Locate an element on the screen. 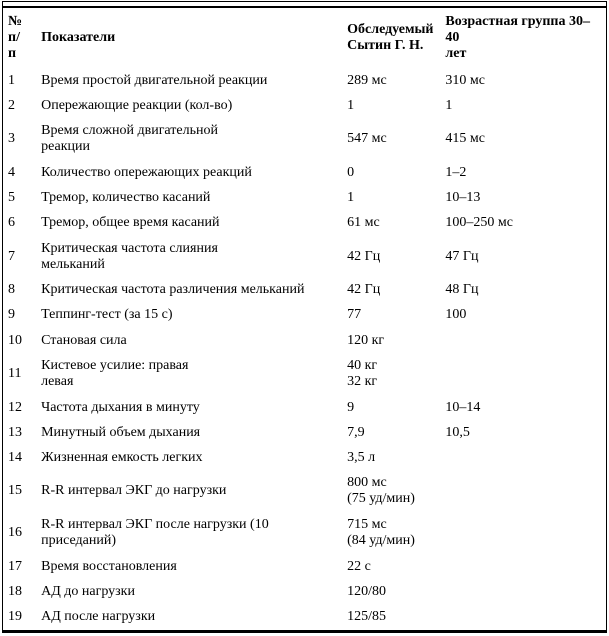 This screenshot has height=636, width=609. cell-num: 5 is located at coordinates (11, 197).